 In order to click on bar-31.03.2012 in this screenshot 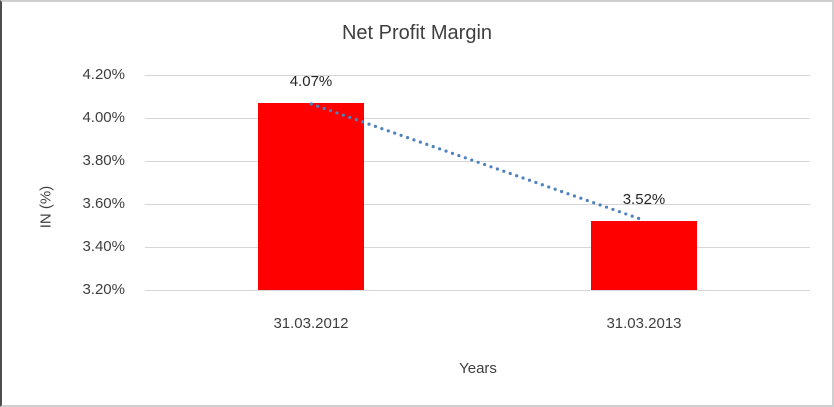, I will do `click(311, 196)`.